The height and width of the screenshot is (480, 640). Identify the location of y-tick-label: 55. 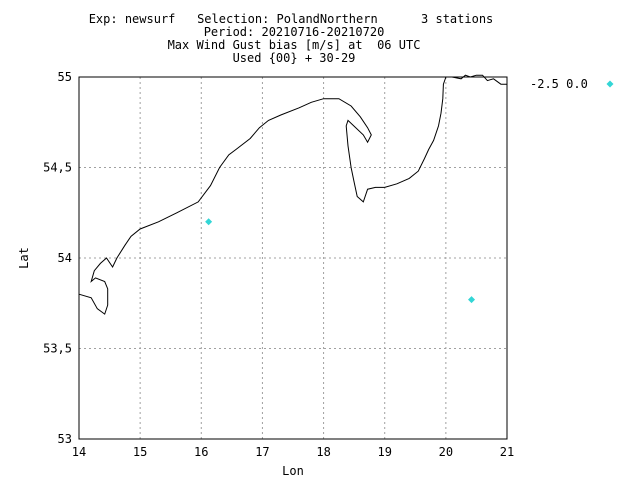
(65, 77).